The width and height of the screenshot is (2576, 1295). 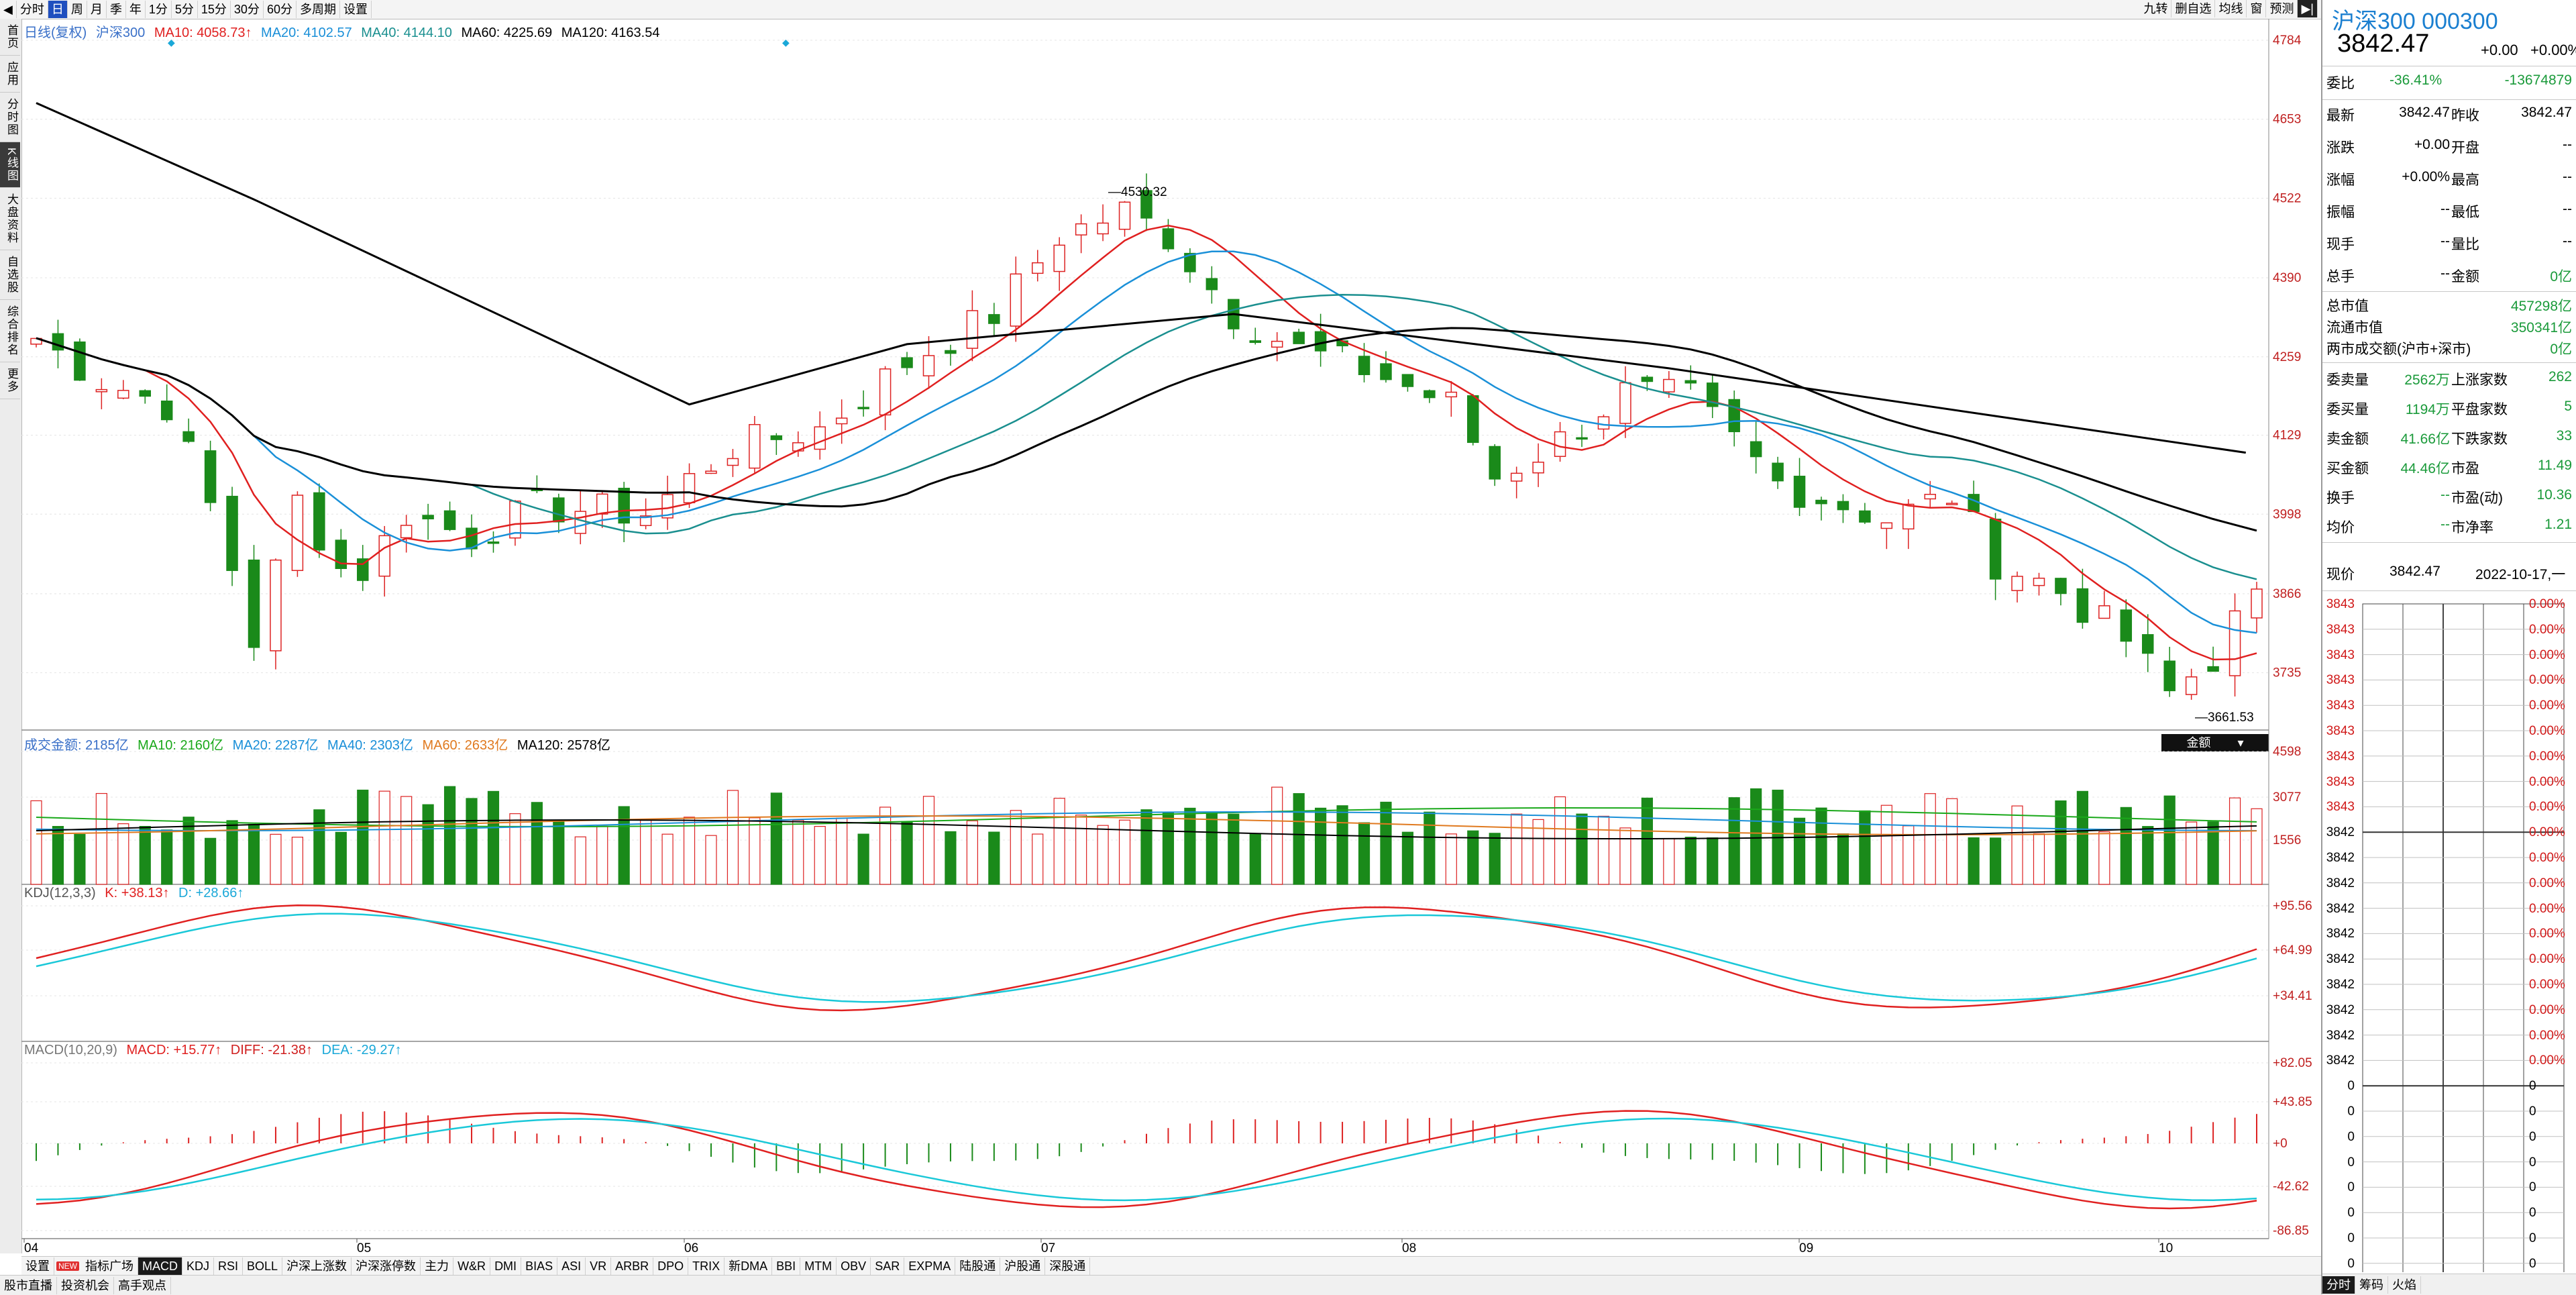 I want to click on indicator-tab: BOLL, so click(x=263, y=1266).